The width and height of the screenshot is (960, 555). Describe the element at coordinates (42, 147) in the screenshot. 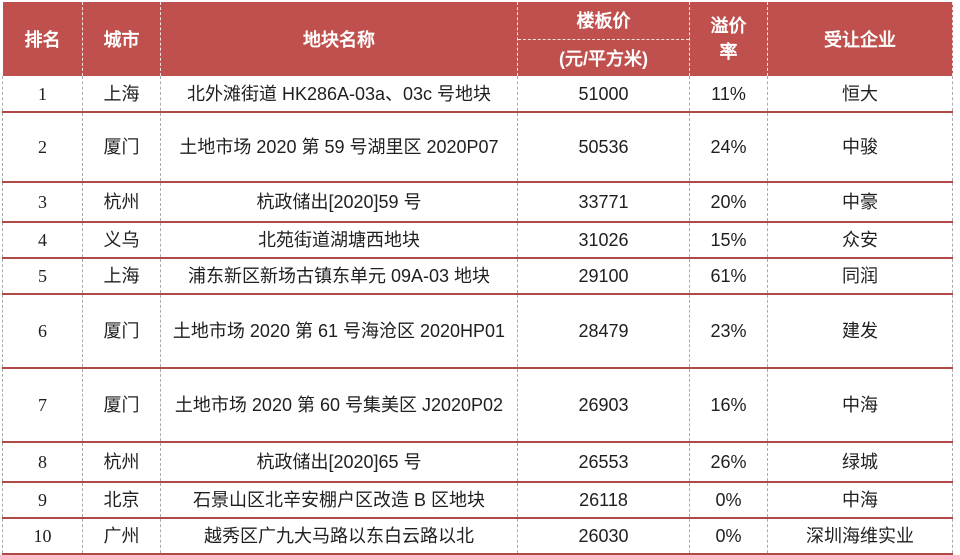

I see `cell-rank: 2` at that location.